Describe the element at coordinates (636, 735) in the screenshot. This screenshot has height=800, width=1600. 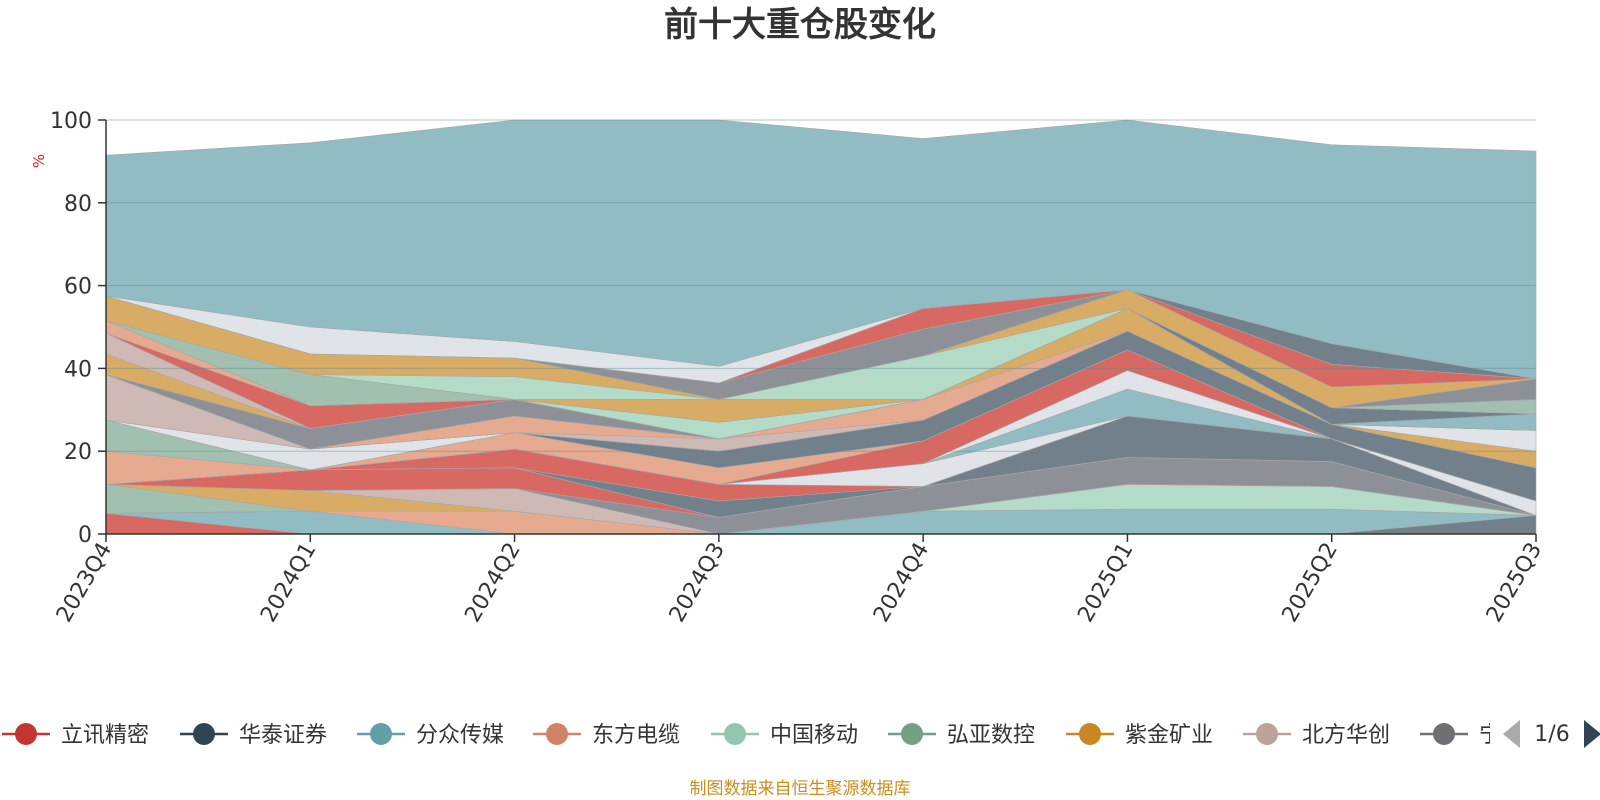
I see `legend-label-3: 东方电缆` at that location.